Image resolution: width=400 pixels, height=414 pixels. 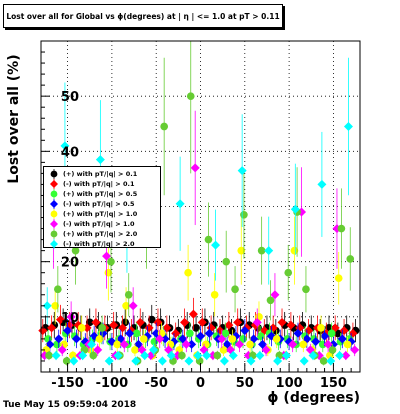 What do you see at coordinates (245, 383) in the screenshot?
I see `x-tick-label: 50` at bounding box center [245, 383].